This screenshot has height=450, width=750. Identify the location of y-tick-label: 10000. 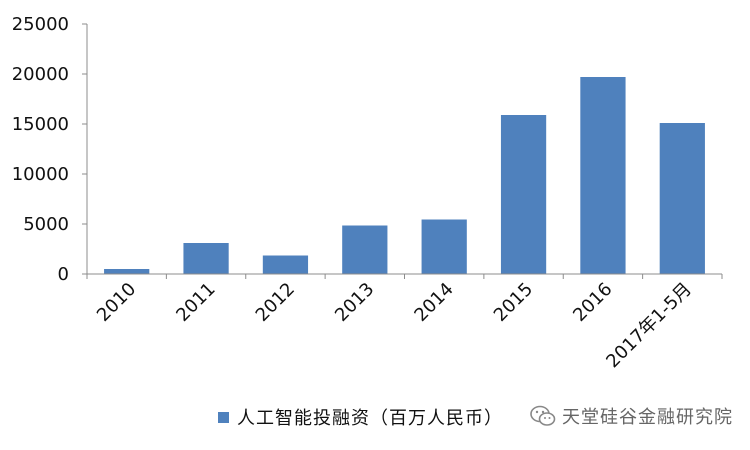
(40, 174).